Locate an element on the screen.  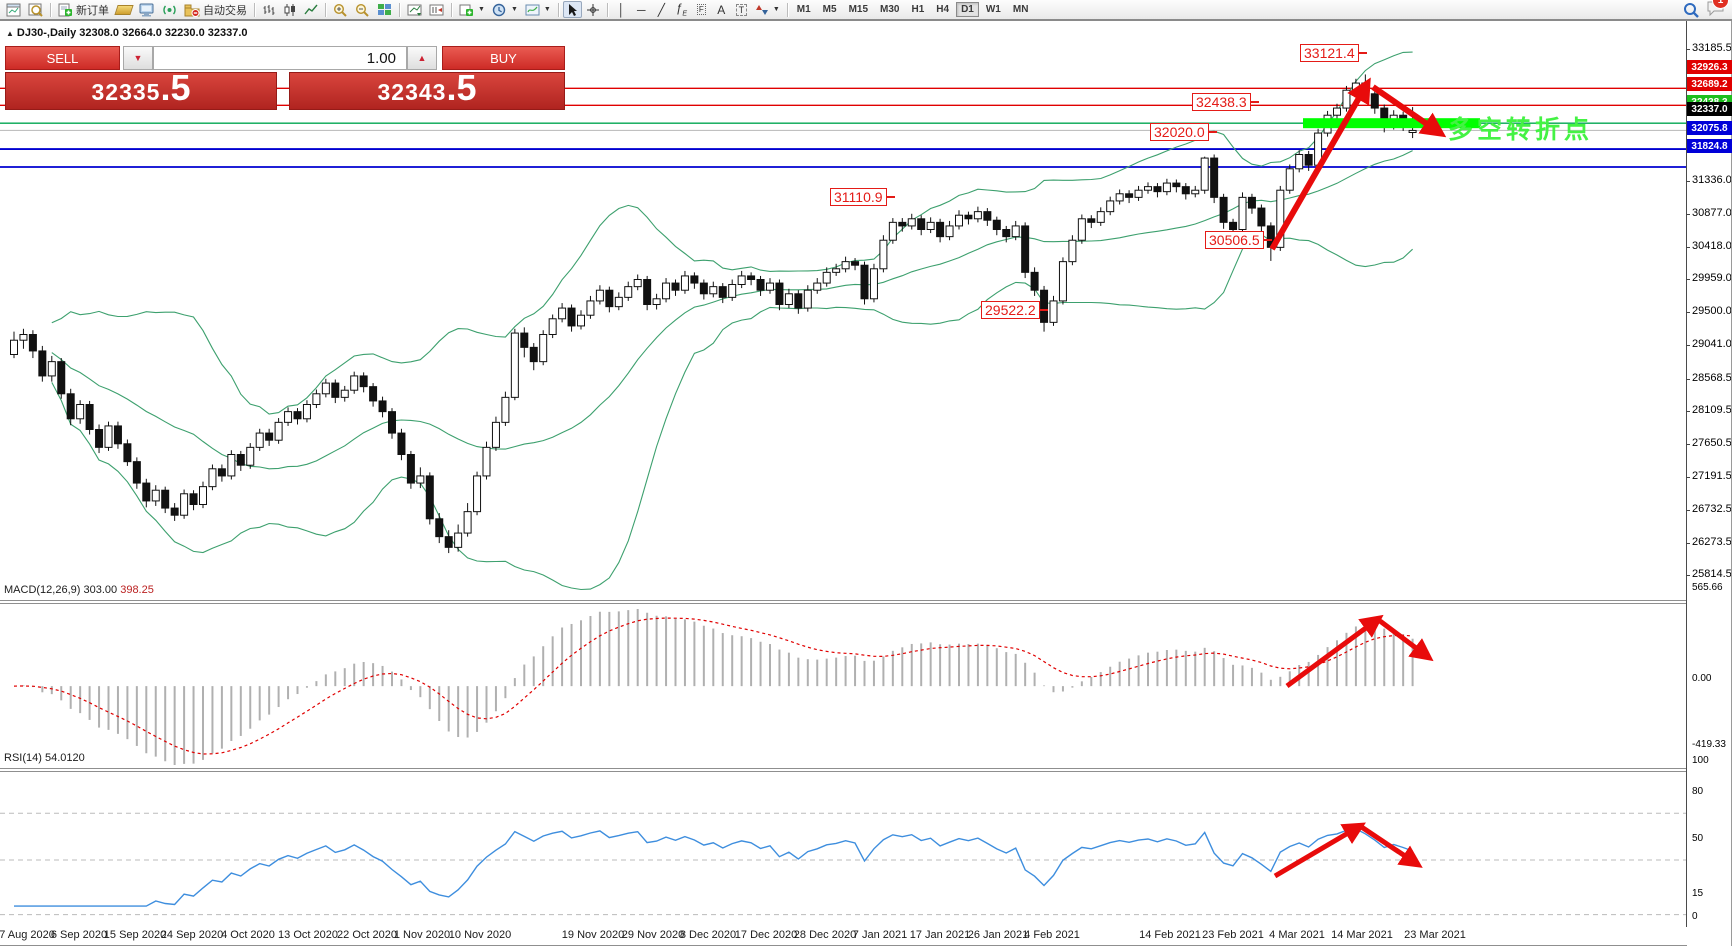
chart-profiles-button is located at coordinates (35, 9).